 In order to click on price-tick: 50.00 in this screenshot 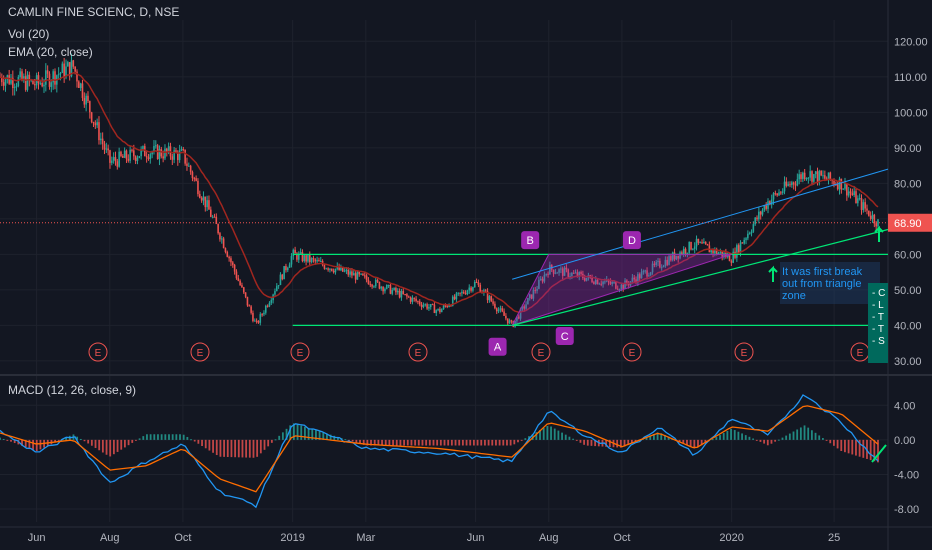, I will do `click(908, 291)`.